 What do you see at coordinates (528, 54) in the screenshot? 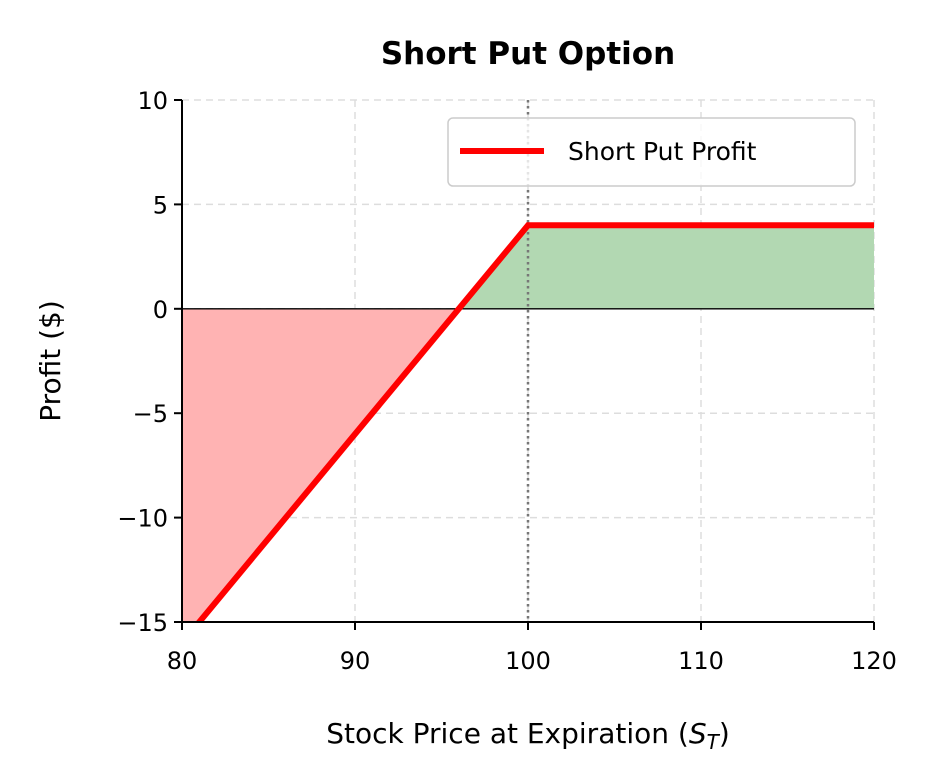
I see `chart-title: Short Put Option` at bounding box center [528, 54].